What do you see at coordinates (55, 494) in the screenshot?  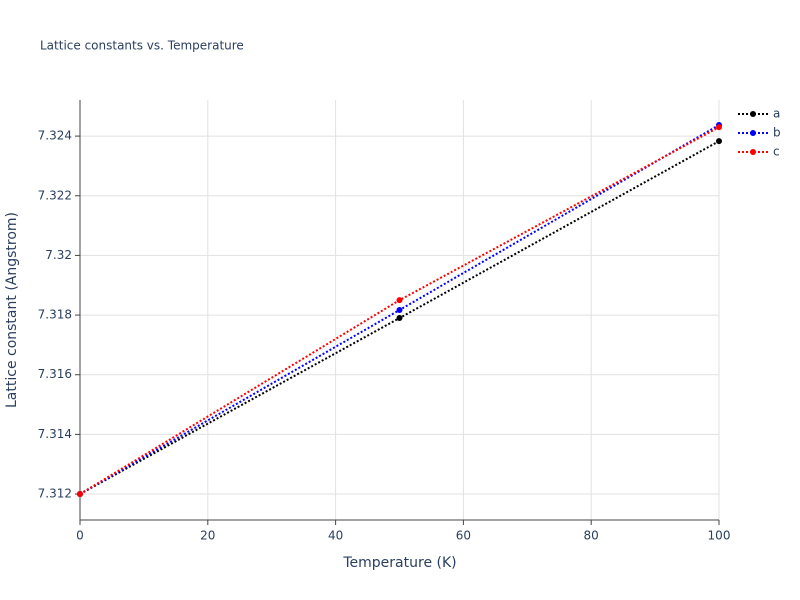 I see `y-tick-label: 7.312` at bounding box center [55, 494].